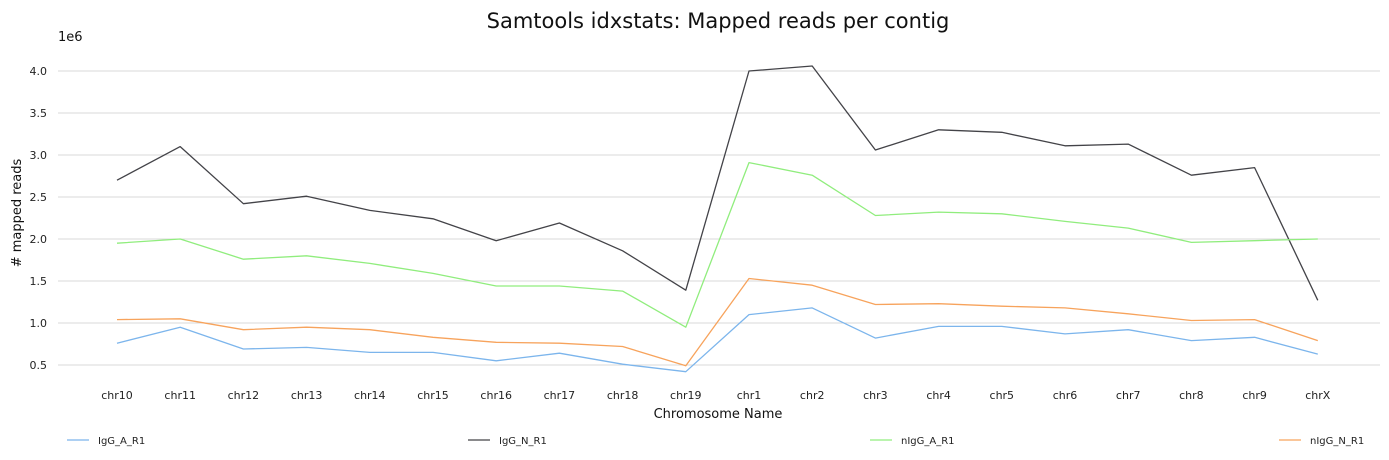 The image size is (1389, 460). What do you see at coordinates (715, 441) in the screenshot?
I see `legend: IgG_A_R1 IgG_N_R1 nIgG_A_R1 nIgG_N_R1` at bounding box center [715, 441].